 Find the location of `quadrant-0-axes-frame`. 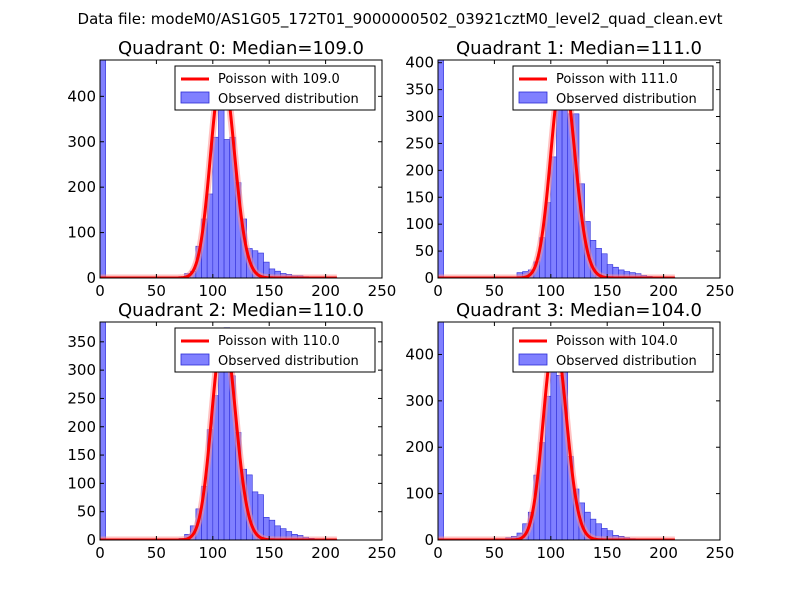

quadrant-0-axes-frame is located at coordinates (241, 169).